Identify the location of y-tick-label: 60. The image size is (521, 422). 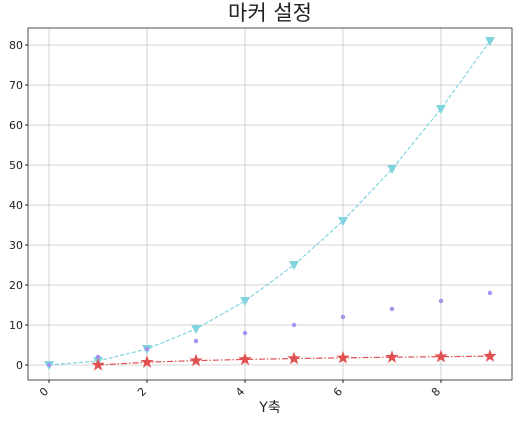
(16, 125).